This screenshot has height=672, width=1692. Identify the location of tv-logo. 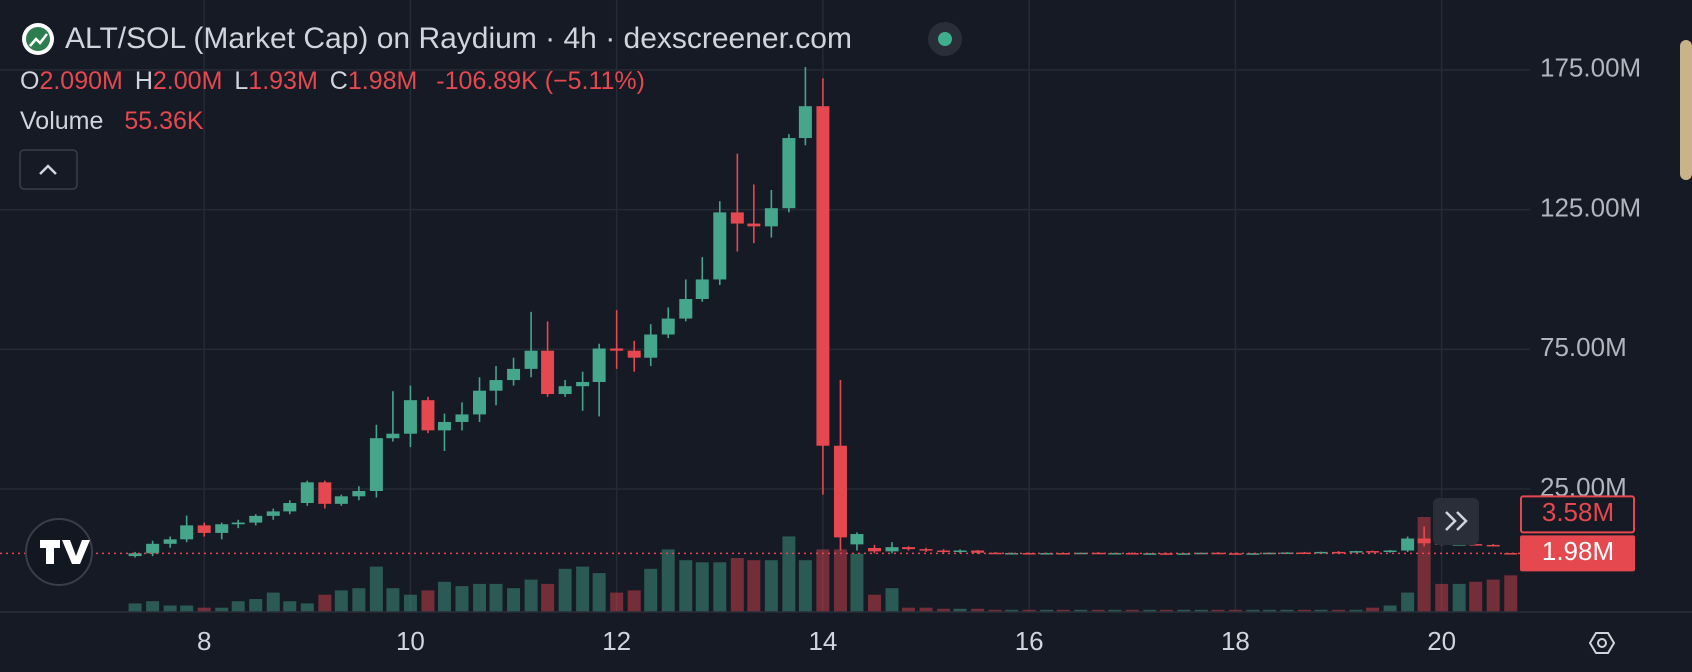
(59, 552).